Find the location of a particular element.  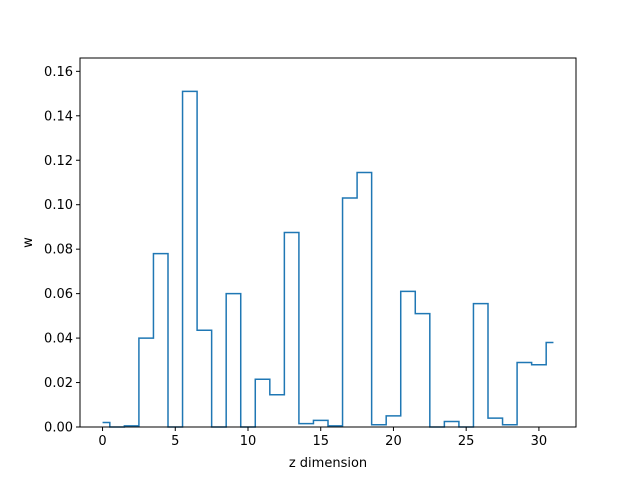

y-tick-label: 0.00 is located at coordinates (58, 428).